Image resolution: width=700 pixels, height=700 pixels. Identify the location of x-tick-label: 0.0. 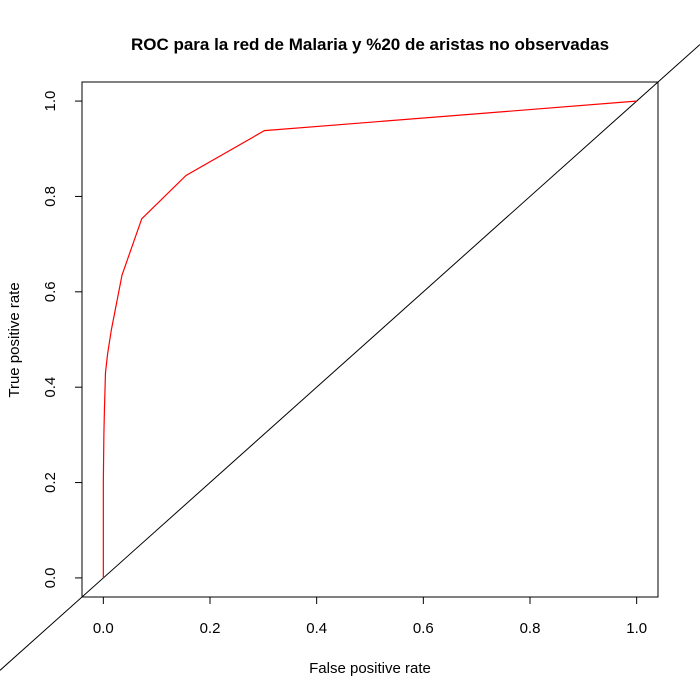
(103, 628).